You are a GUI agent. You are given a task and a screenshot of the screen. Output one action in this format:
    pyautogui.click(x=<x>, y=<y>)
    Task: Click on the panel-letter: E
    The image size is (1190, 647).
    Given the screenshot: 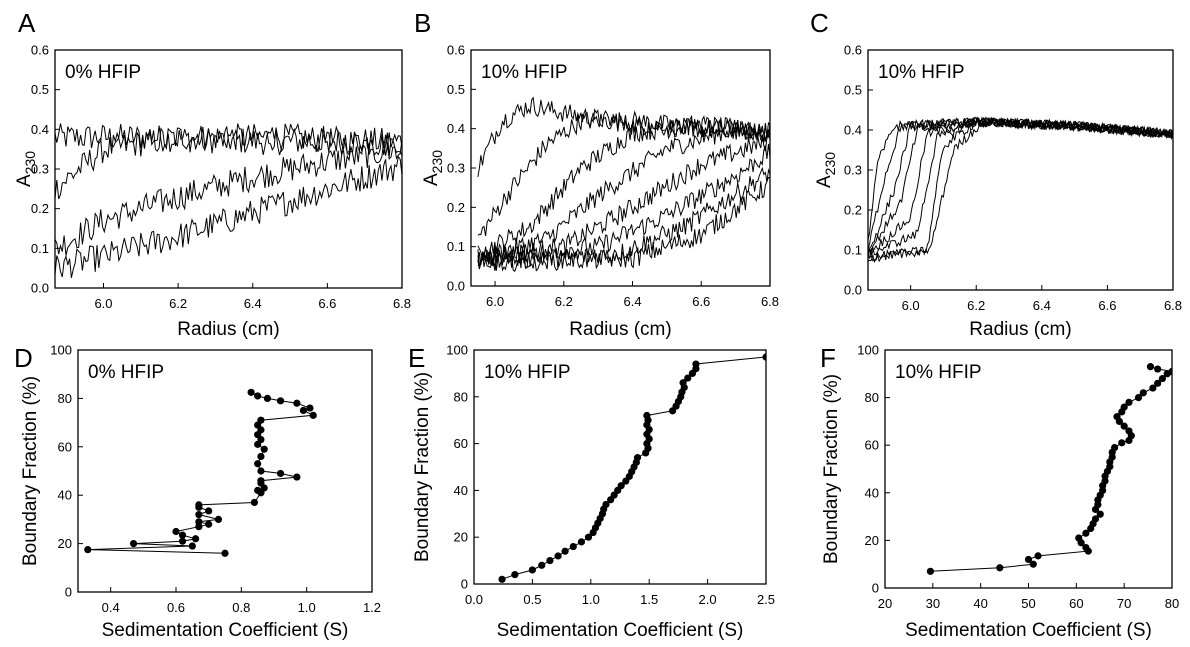 What is the action you would take?
    pyautogui.click(x=416, y=358)
    